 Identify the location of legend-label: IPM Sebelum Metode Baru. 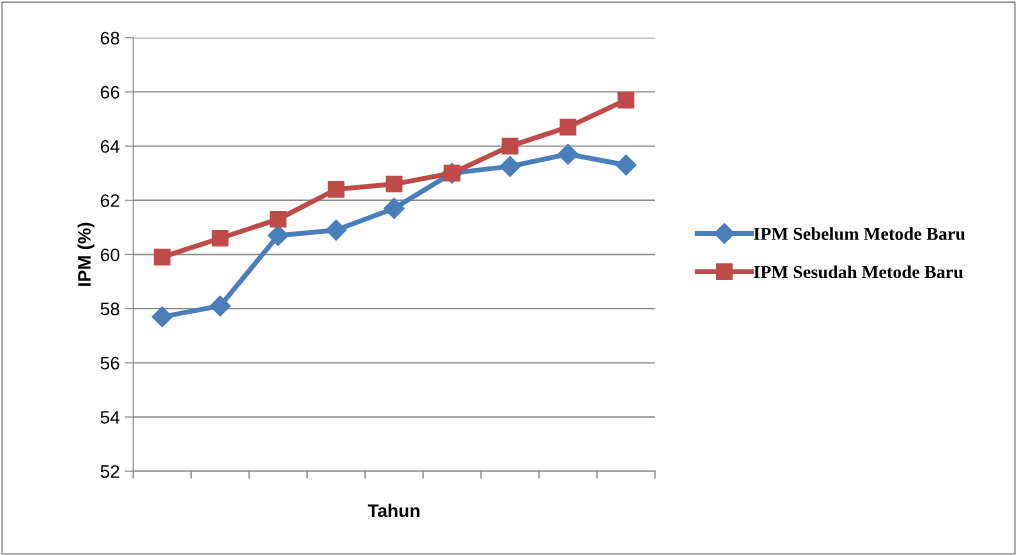
(859, 234).